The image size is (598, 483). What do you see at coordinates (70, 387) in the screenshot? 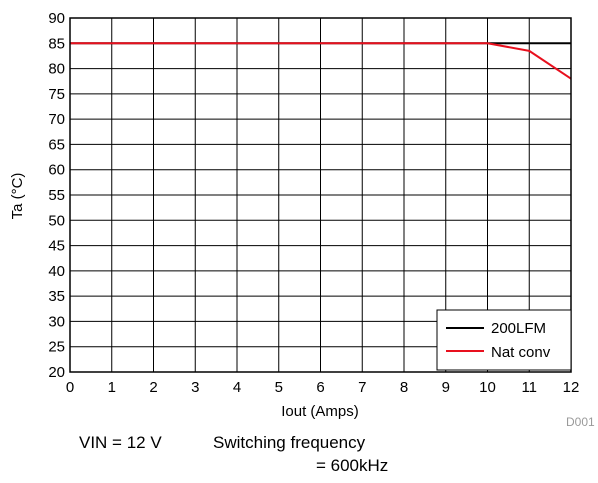
I see `x-tick-label: 0` at bounding box center [70, 387].